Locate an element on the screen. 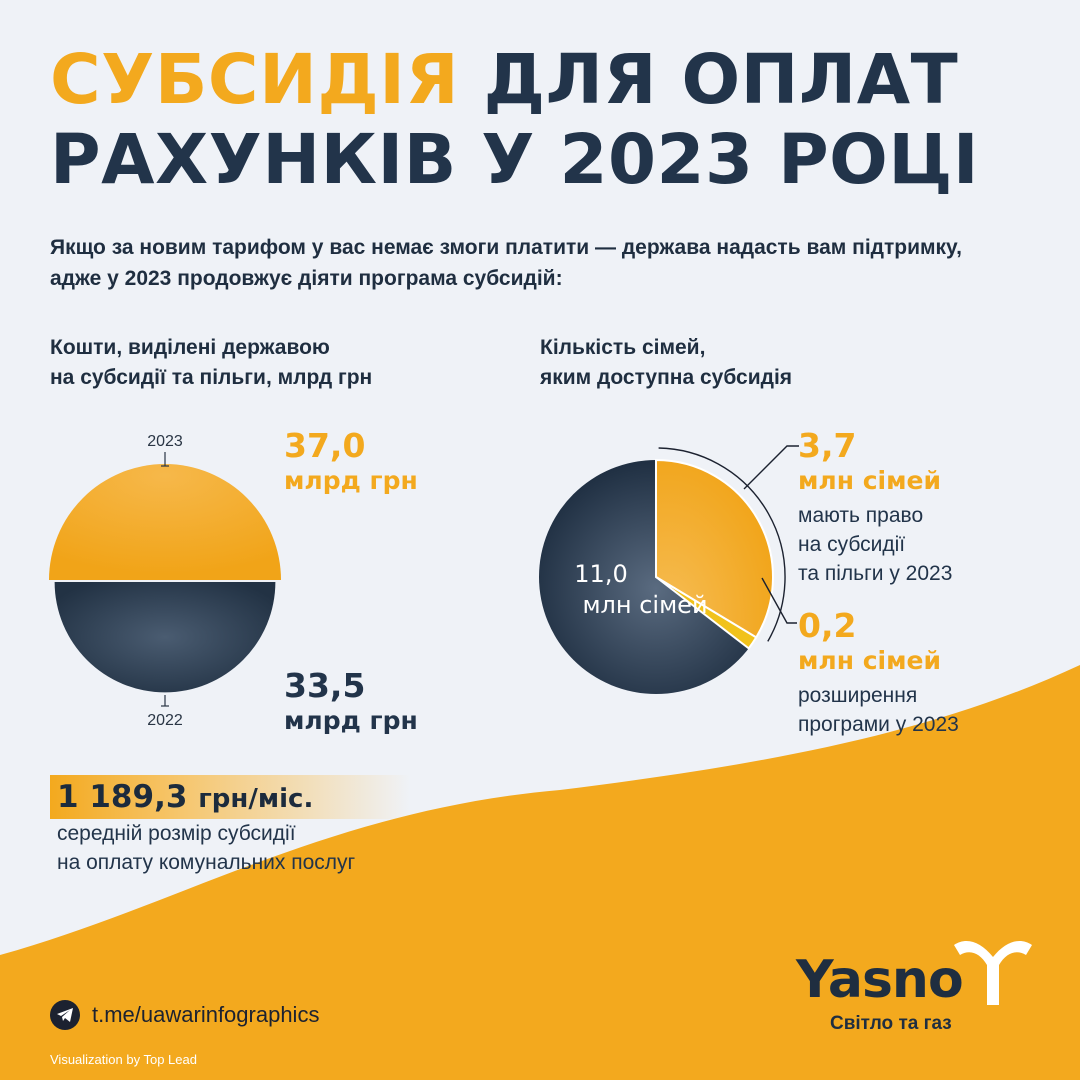 The width and height of the screenshot is (1080, 1080). right-title-line1: Кількість сімей, is located at coordinates (623, 347).